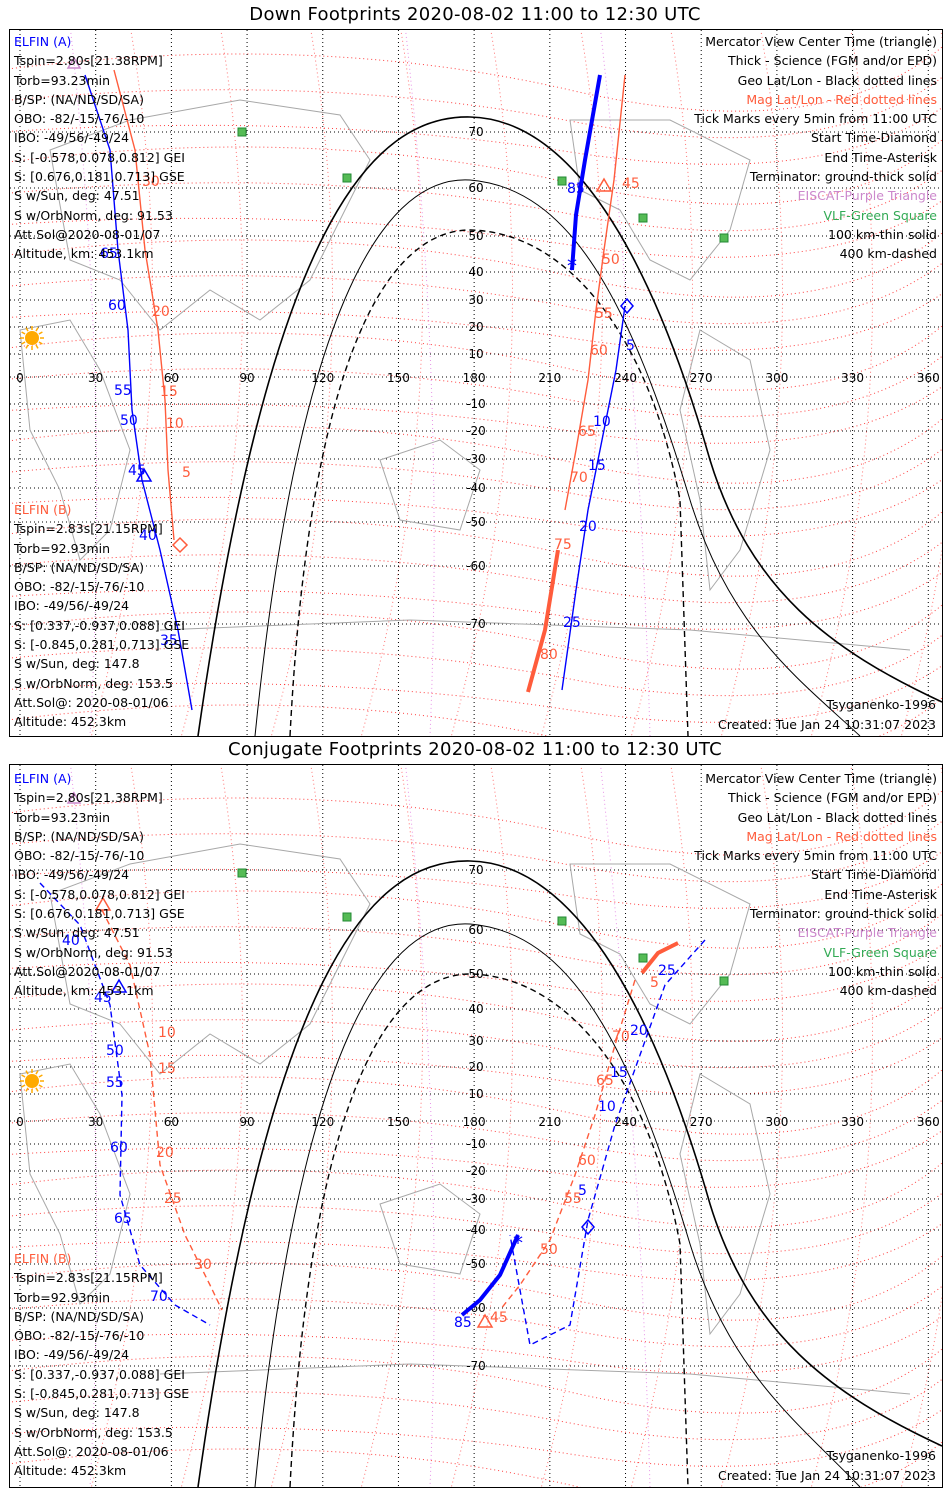 The width and height of the screenshot is (950, 1500). What do you see at coordinates (475, 930) in the screenshot?
I see `lat-tick-label: 60` at bounding box center [475, 930].